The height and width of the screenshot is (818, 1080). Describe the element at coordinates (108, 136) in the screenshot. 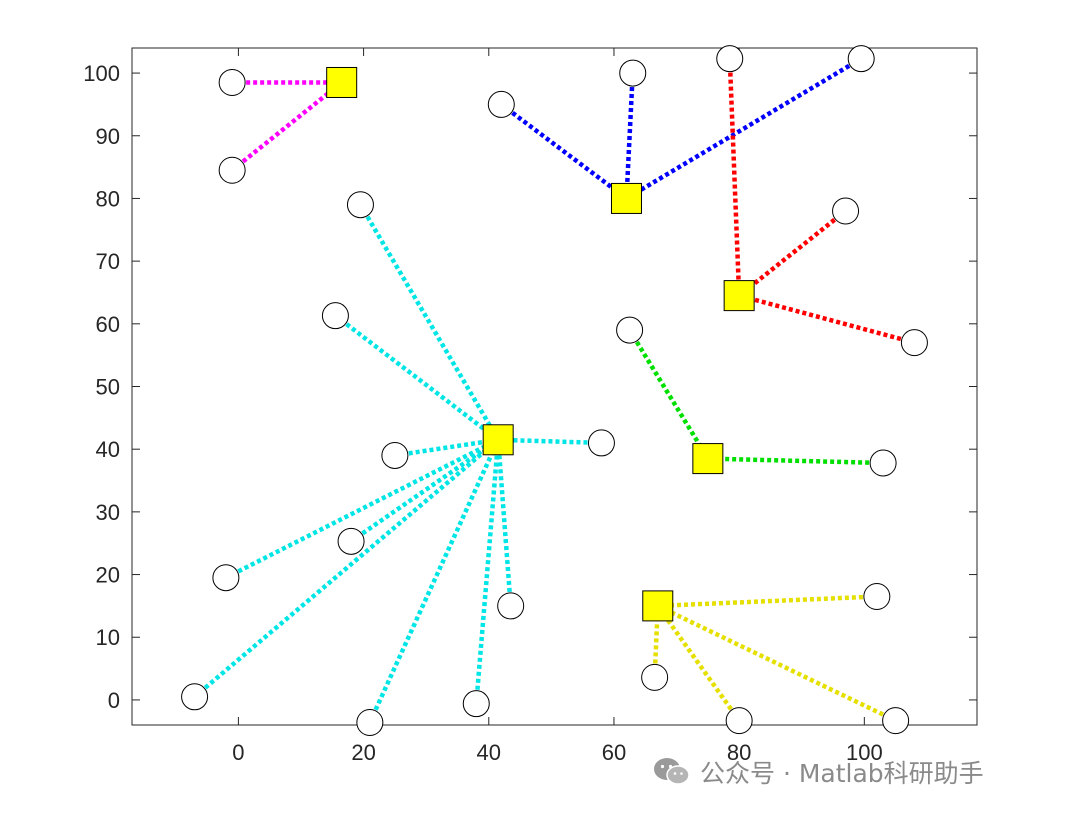

I see `y-tick-label: 90` at that location.